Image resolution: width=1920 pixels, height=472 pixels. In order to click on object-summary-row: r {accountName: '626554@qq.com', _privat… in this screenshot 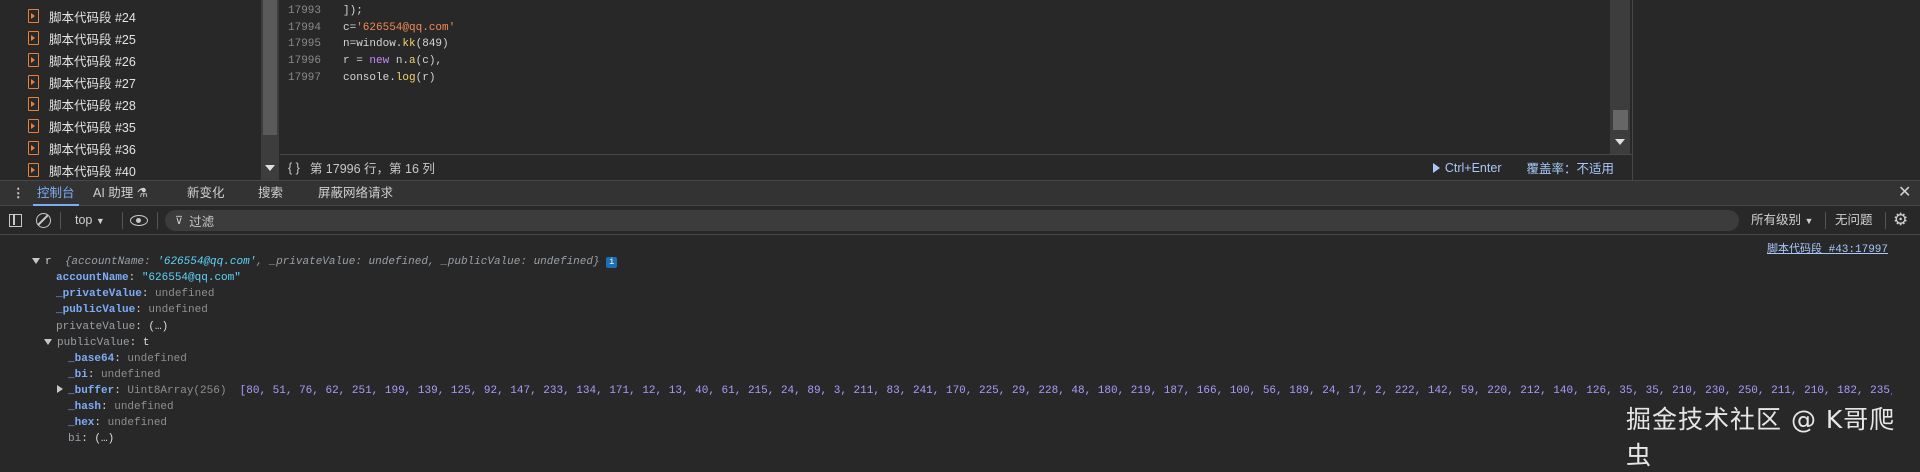, I will do `click(325, 262)`.